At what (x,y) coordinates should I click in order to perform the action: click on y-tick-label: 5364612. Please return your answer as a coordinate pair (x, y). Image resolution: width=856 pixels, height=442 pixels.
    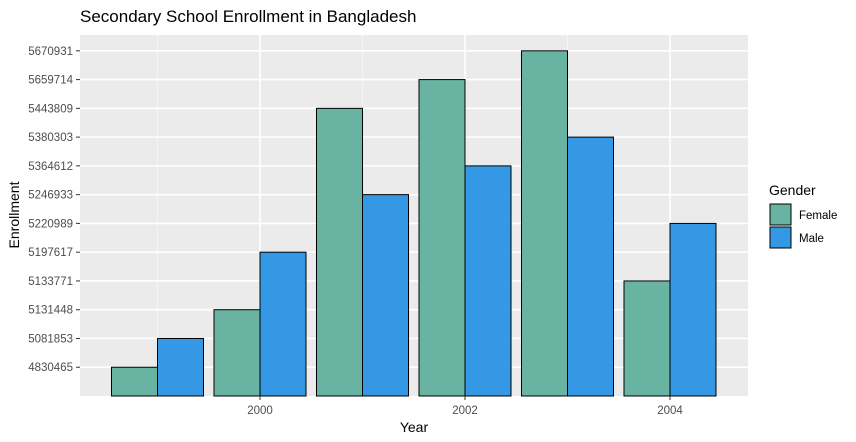
    Looking at the image, I should click on (50, 167).